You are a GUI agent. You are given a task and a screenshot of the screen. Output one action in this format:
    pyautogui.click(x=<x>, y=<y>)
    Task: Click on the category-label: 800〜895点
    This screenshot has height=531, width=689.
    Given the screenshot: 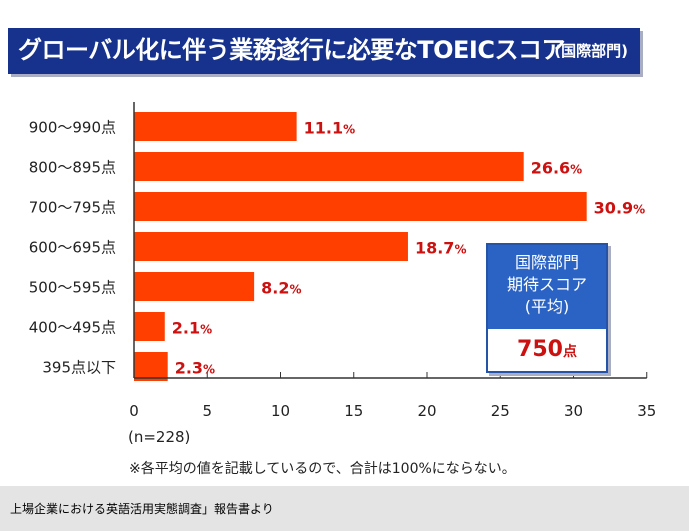 What is the action you would take?
    pyautogui.click(x=72, y=168)
    